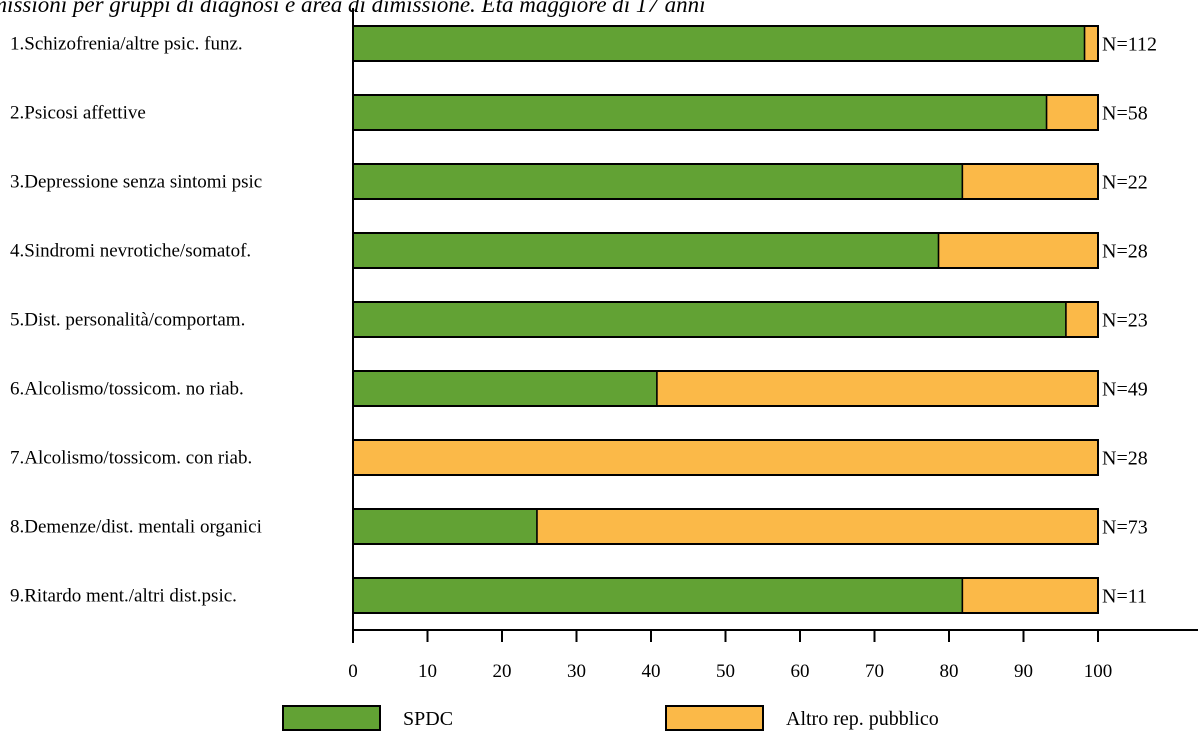 This screenshot has width=1201, height=746. I want to click on n-label-8: N=73, so click(1125, 528).